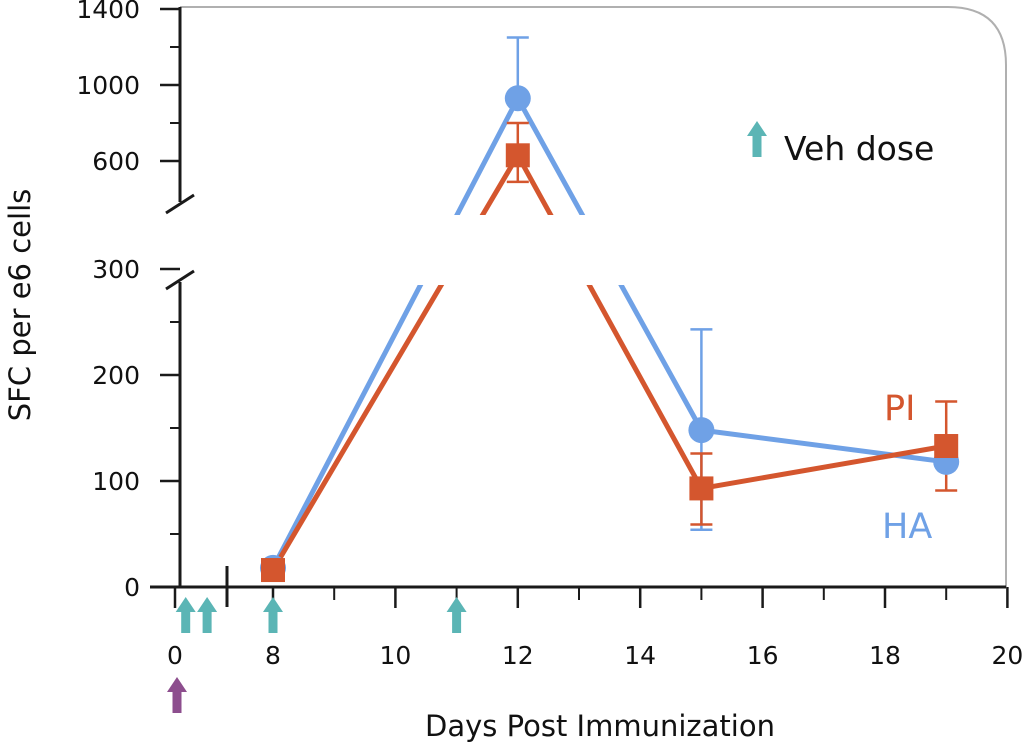 Image resolution: width=1024 pixels, height=750 pixels. I want to click on series-lines-upper, so click(520, 155).